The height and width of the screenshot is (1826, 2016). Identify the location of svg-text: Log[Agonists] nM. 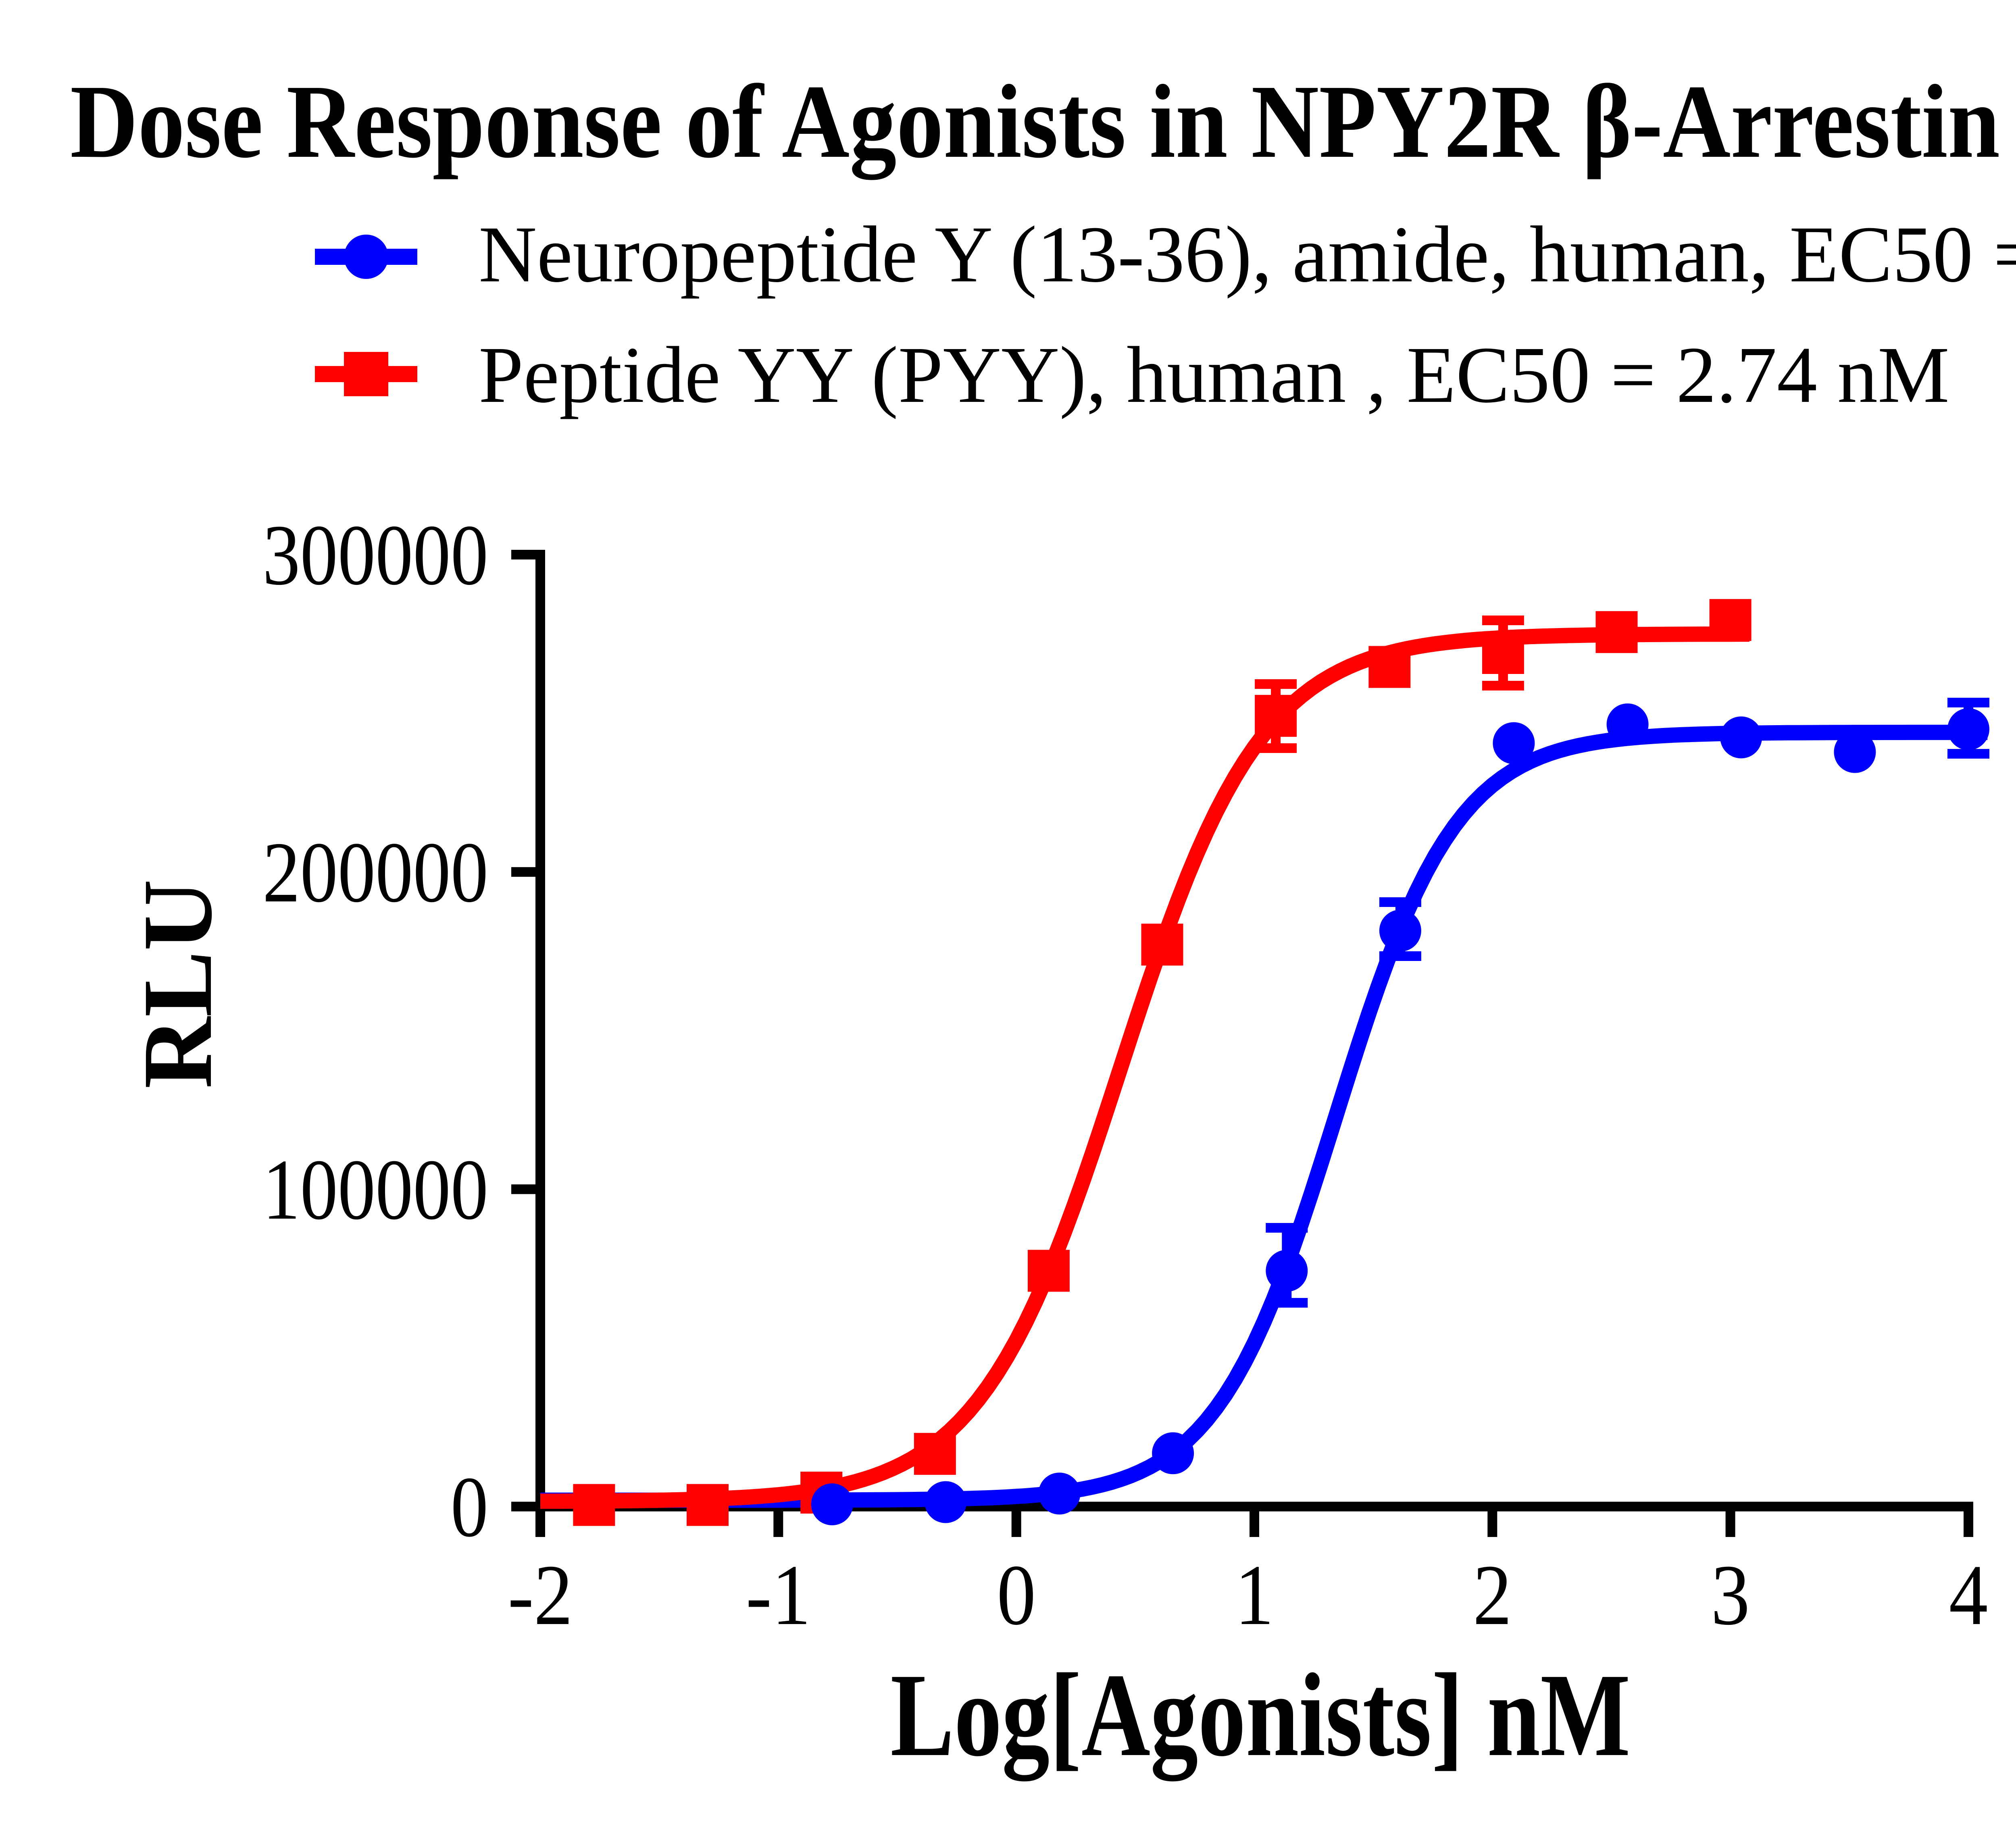
(1260, 1716).